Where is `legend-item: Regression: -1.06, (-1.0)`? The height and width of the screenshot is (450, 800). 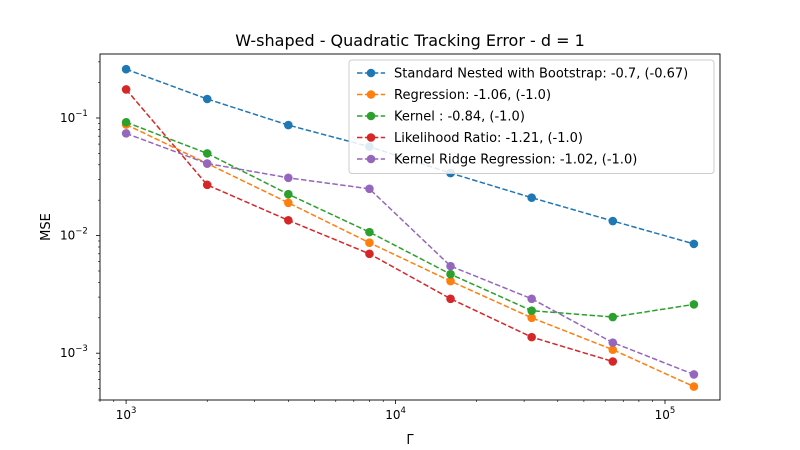
legend-item: Regression: -1.06, (-1.0) is located at coordinates (454, 95).